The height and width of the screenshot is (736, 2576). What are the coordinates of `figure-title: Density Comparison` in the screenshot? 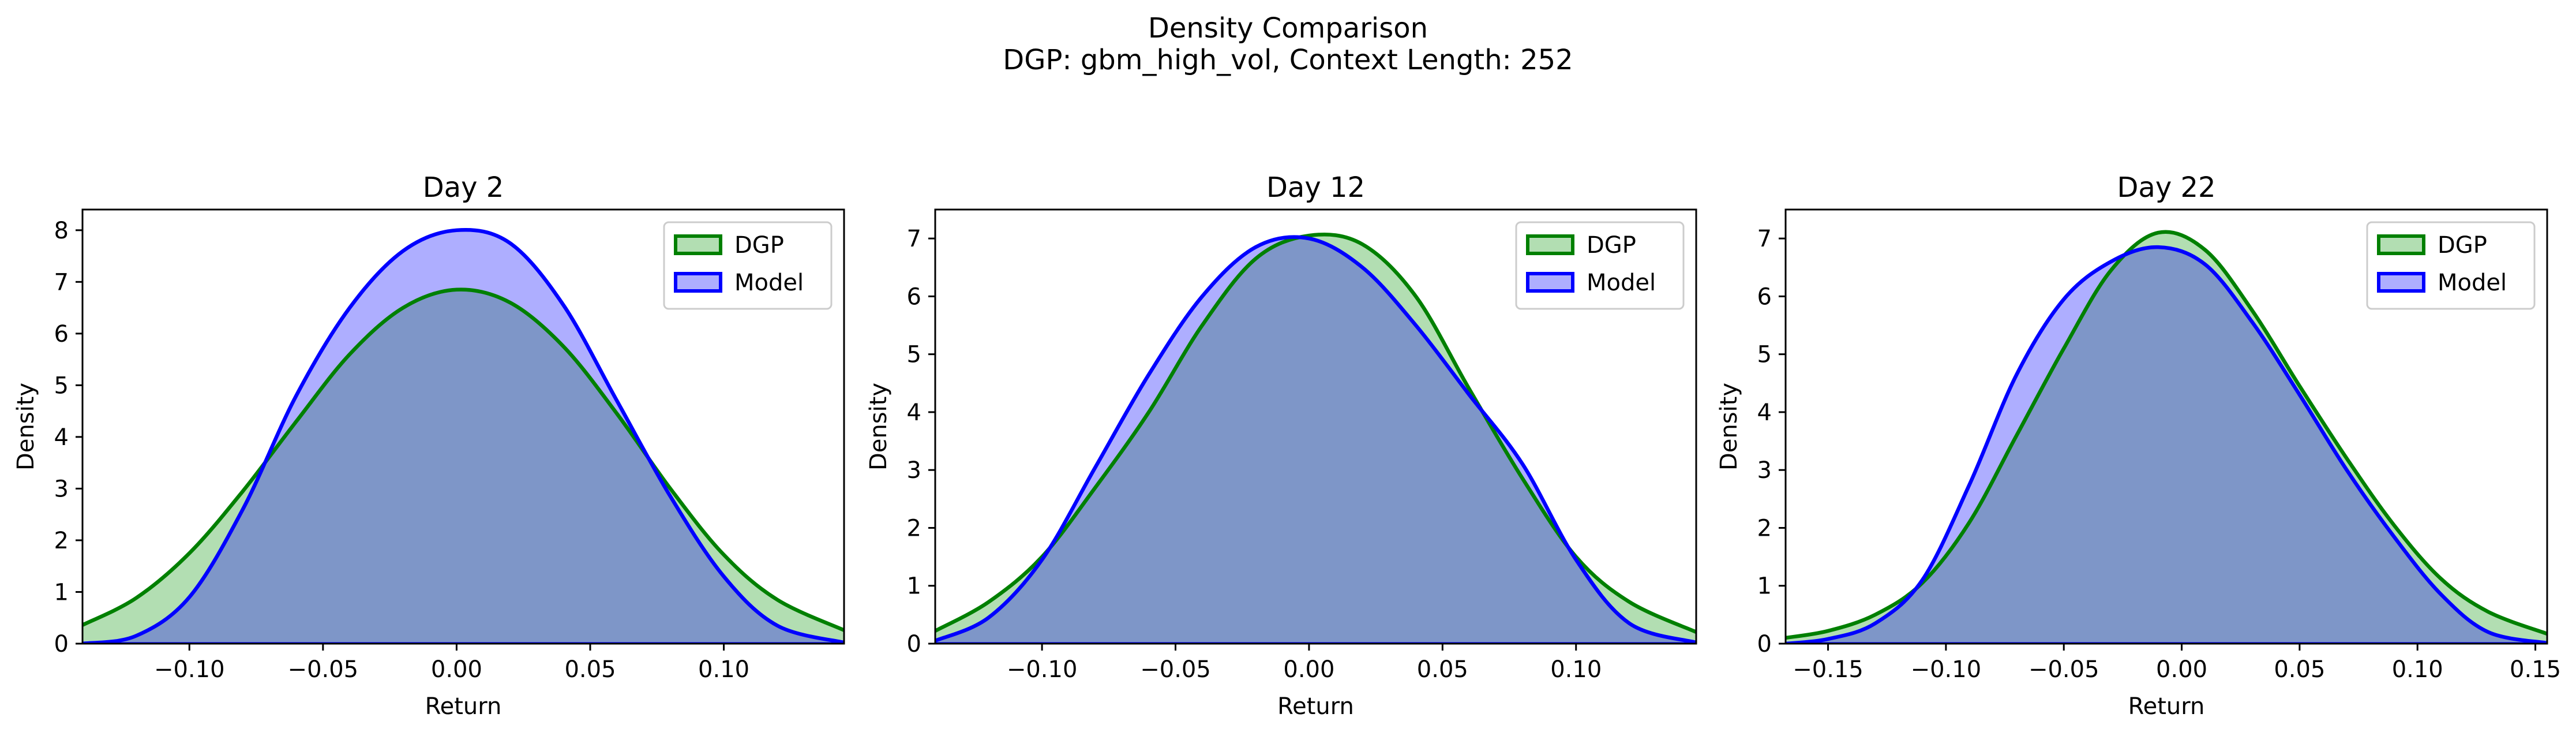 It's located at (1288, 28).